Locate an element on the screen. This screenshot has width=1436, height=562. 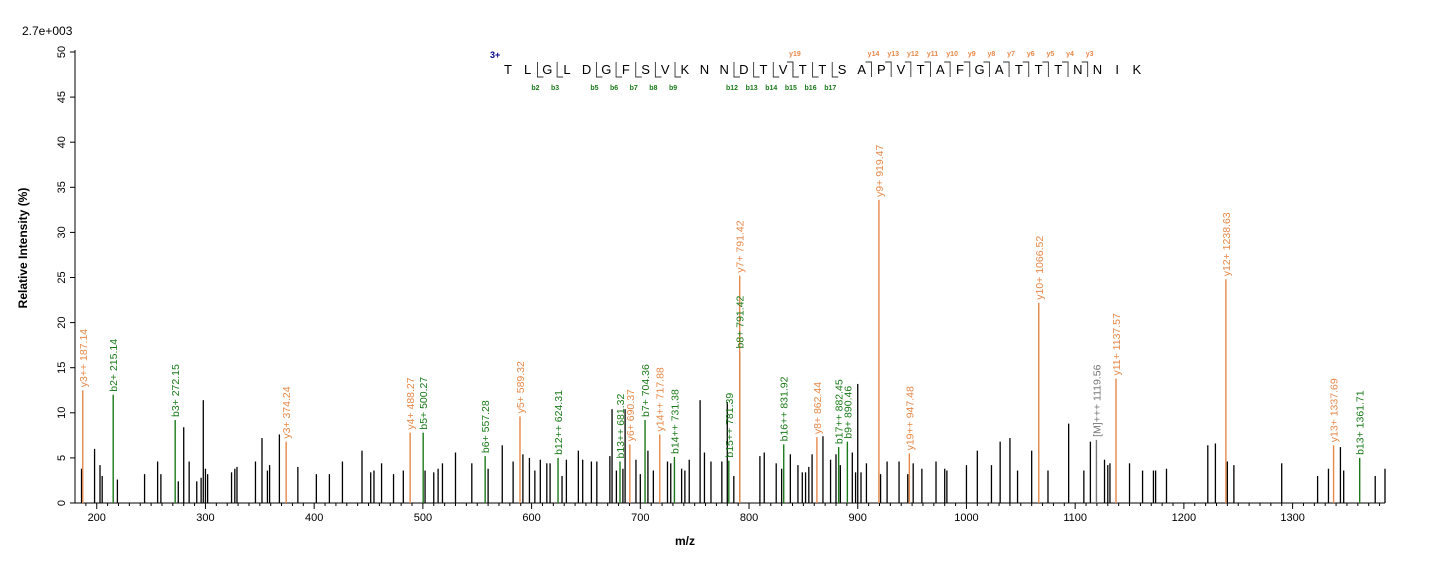
y-tick-label: 30 is located at coordinates (62, 232).